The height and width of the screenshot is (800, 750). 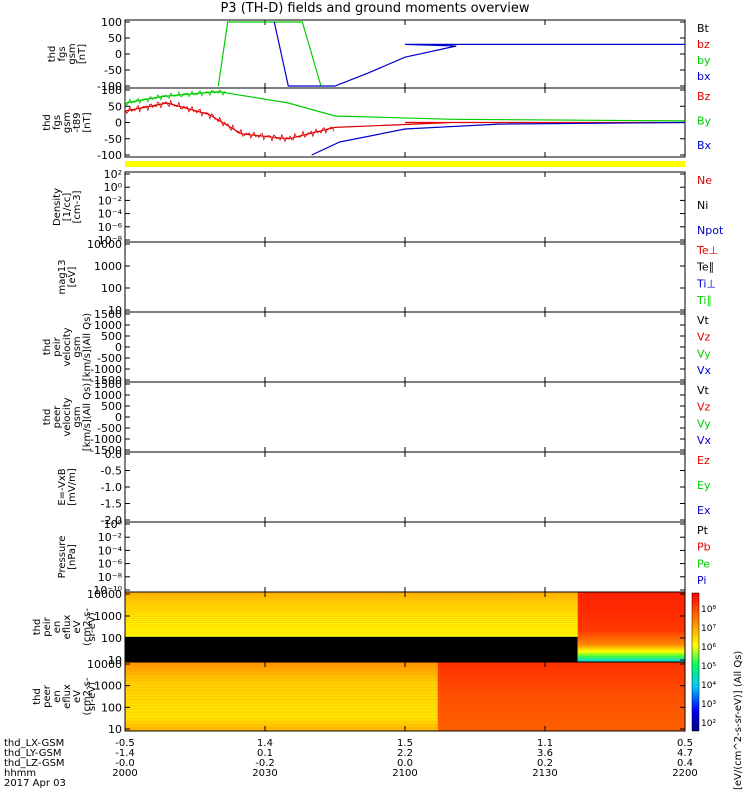 What do you see at coordinates (269, 54) in the screenshot?
I see `series-by` at bounding box center [269, 54].